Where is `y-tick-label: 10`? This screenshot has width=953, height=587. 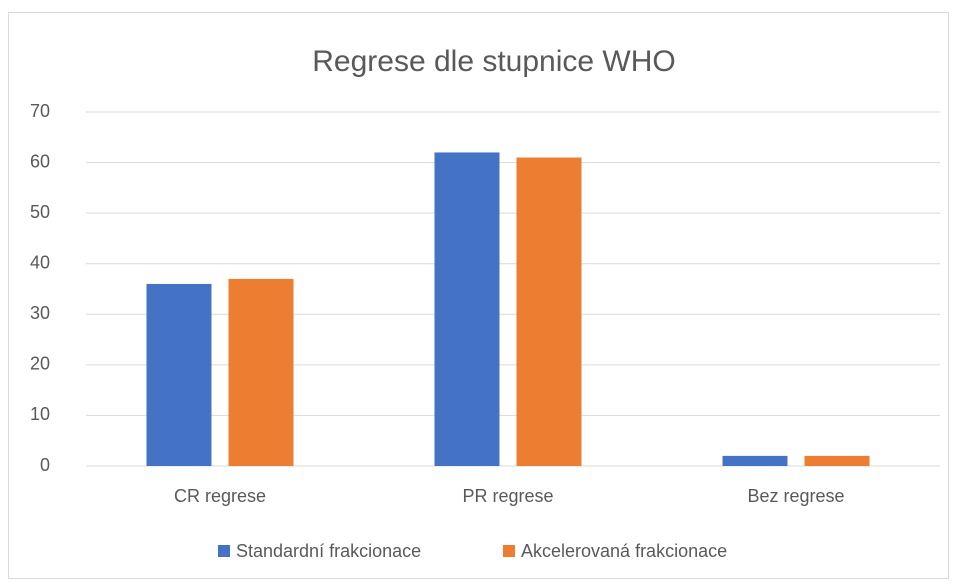 y-tick-label: 10 is located at coordinates (40, 414).